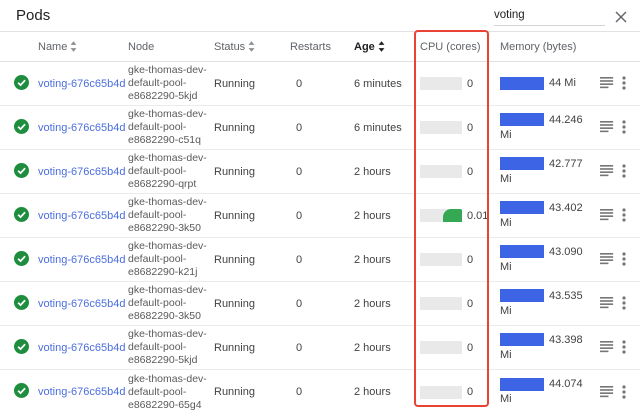 The height and width of the screenshot is (414, 640). I want to click on column-header: Restarts, so click(322, 47).